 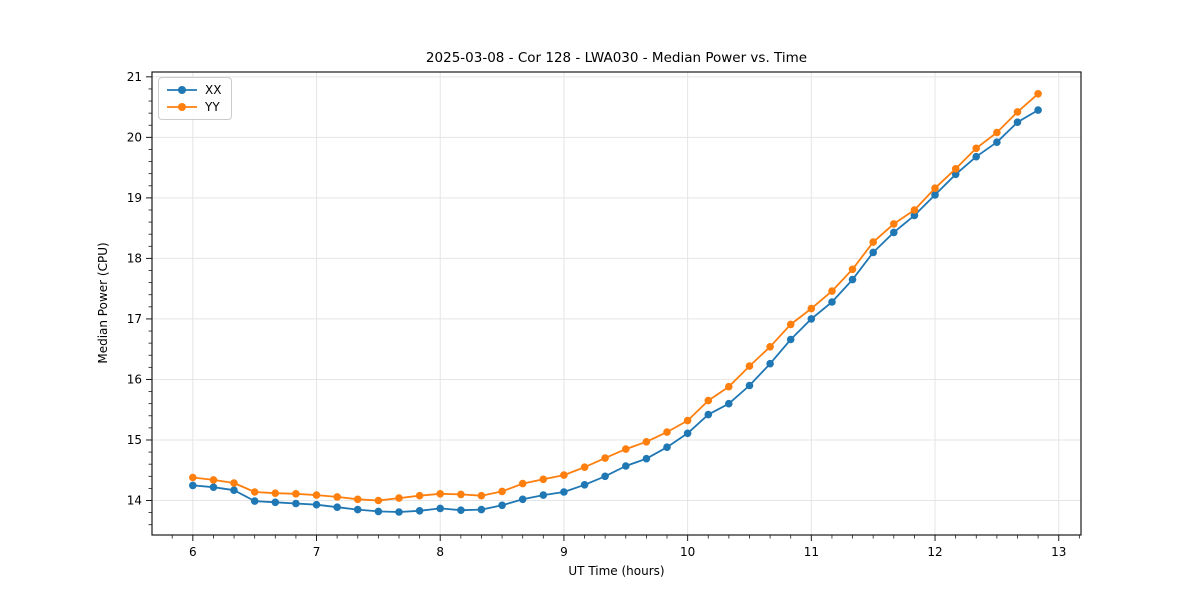 I want to click on x-axis-label: UT Time (hours), so click(x=616, y=571).